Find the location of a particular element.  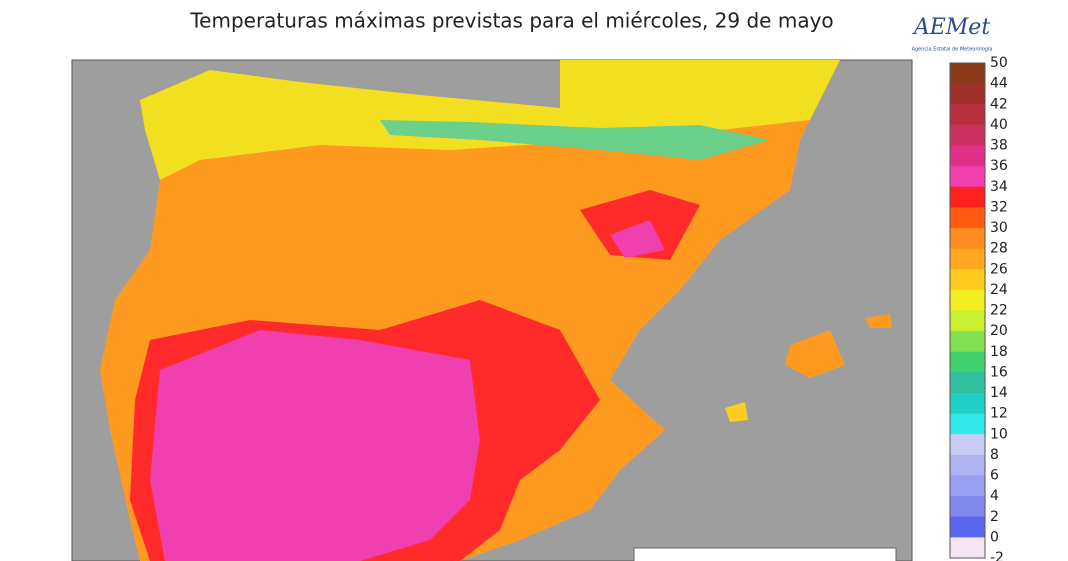

legend-label: -2 is located at coordinates (997, 555).